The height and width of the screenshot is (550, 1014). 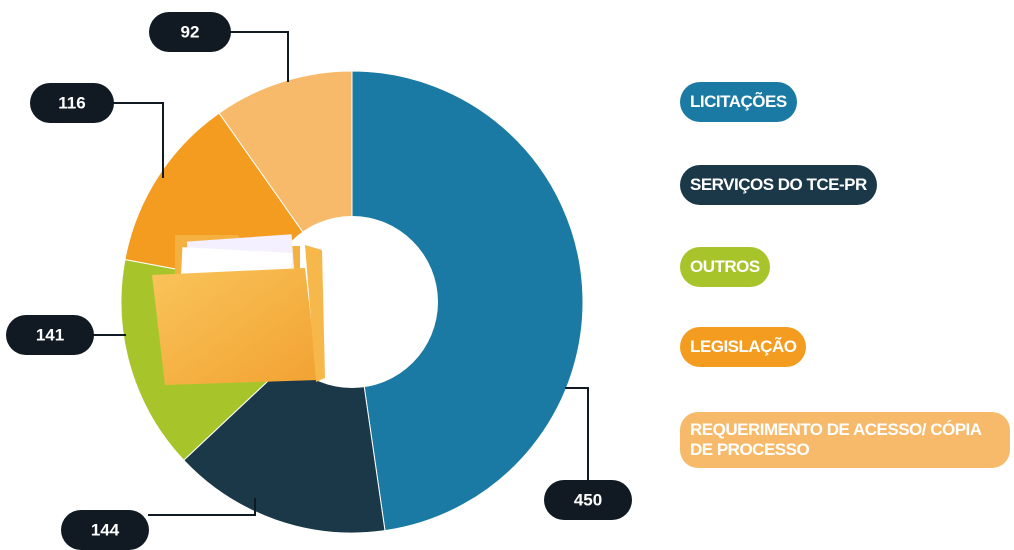 What do you see at coordinates (743, 347) in the screenshot?
I see `legend-item: LEGISLAÇÃO` at bounding box center [743, 347].